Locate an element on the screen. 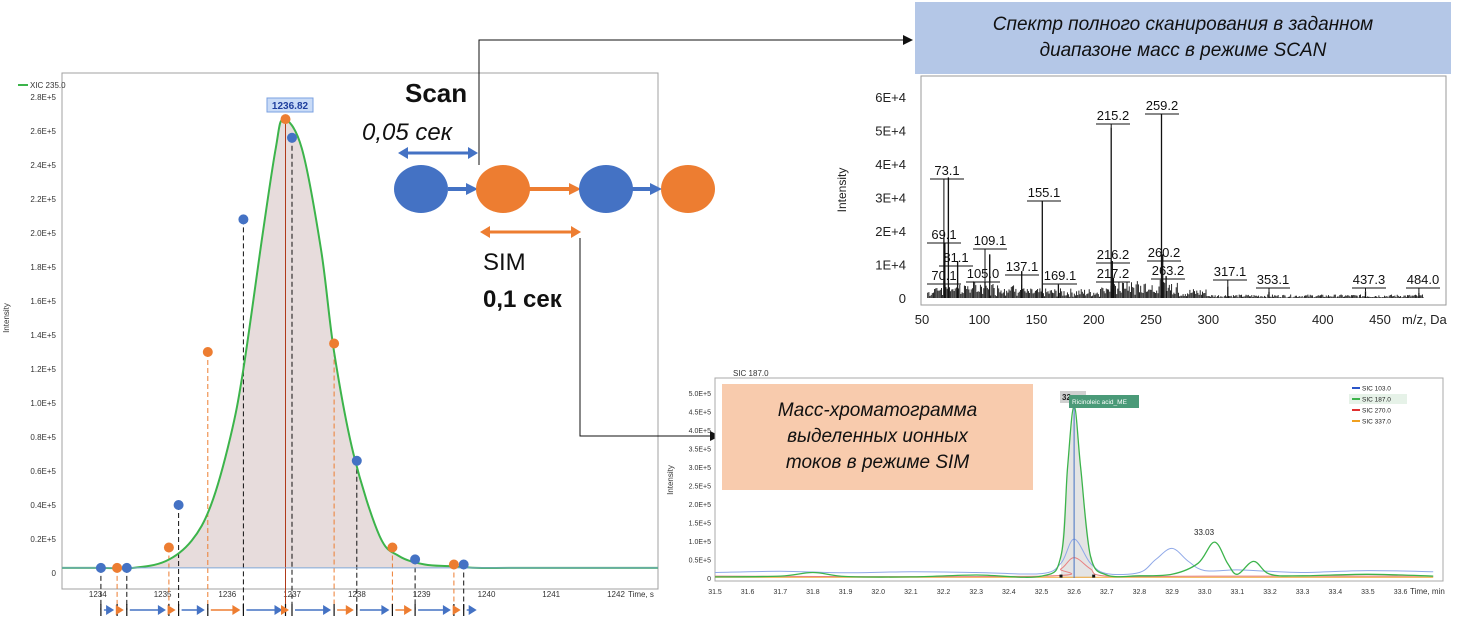  scan-time: 0,05 сек is located at coordinates (408, 132).